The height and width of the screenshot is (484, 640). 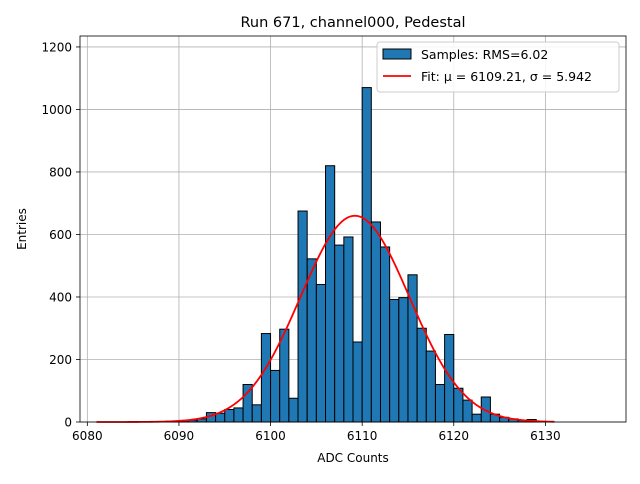 What do you see at coordinates (60, 172) in the screenshot?
I see `y-tick-label: 800` at bounding box center [60, 172].